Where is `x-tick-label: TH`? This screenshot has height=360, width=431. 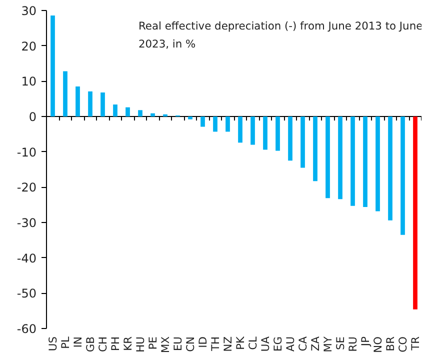 x-tick-label: TH is located at coordinates (215, 344).